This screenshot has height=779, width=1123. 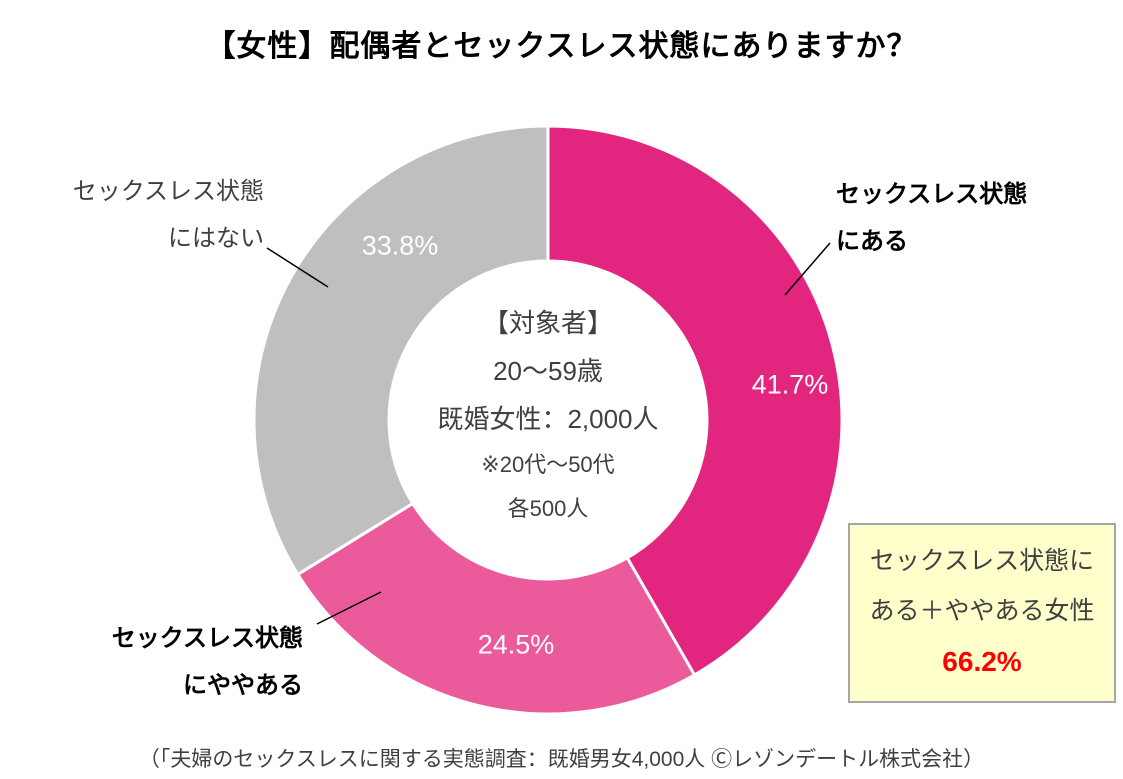 I want to click on callout-somewhat-state-line2: にややある, so click(x=243, y=685).